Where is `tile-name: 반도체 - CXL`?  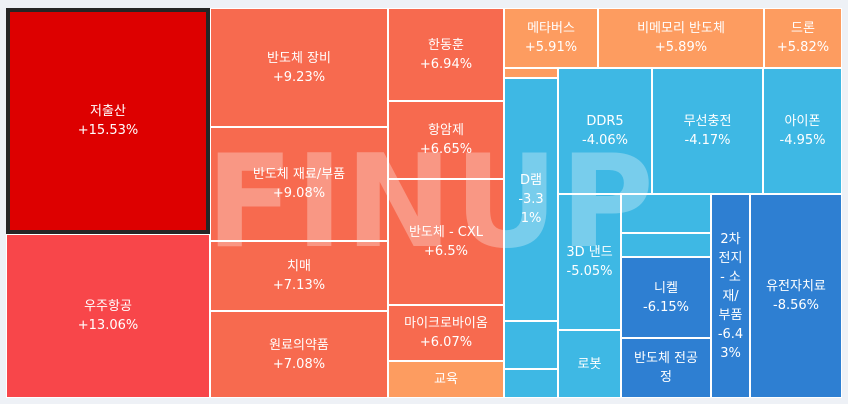 tile-name: 반도체 - CXL is located at coordinates (446, 232).